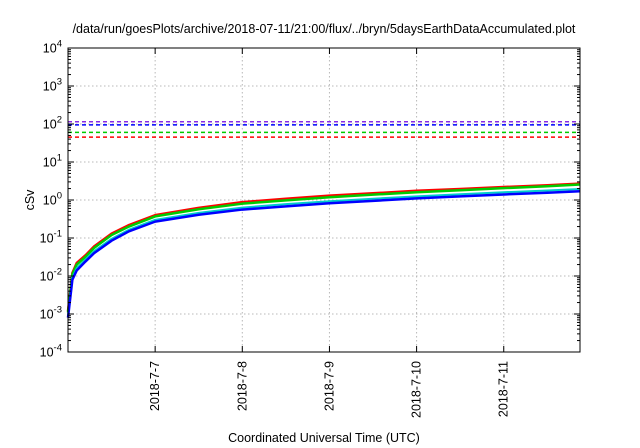  I want to click on x-tick-label: 2018-7-9, so click(329, 386).